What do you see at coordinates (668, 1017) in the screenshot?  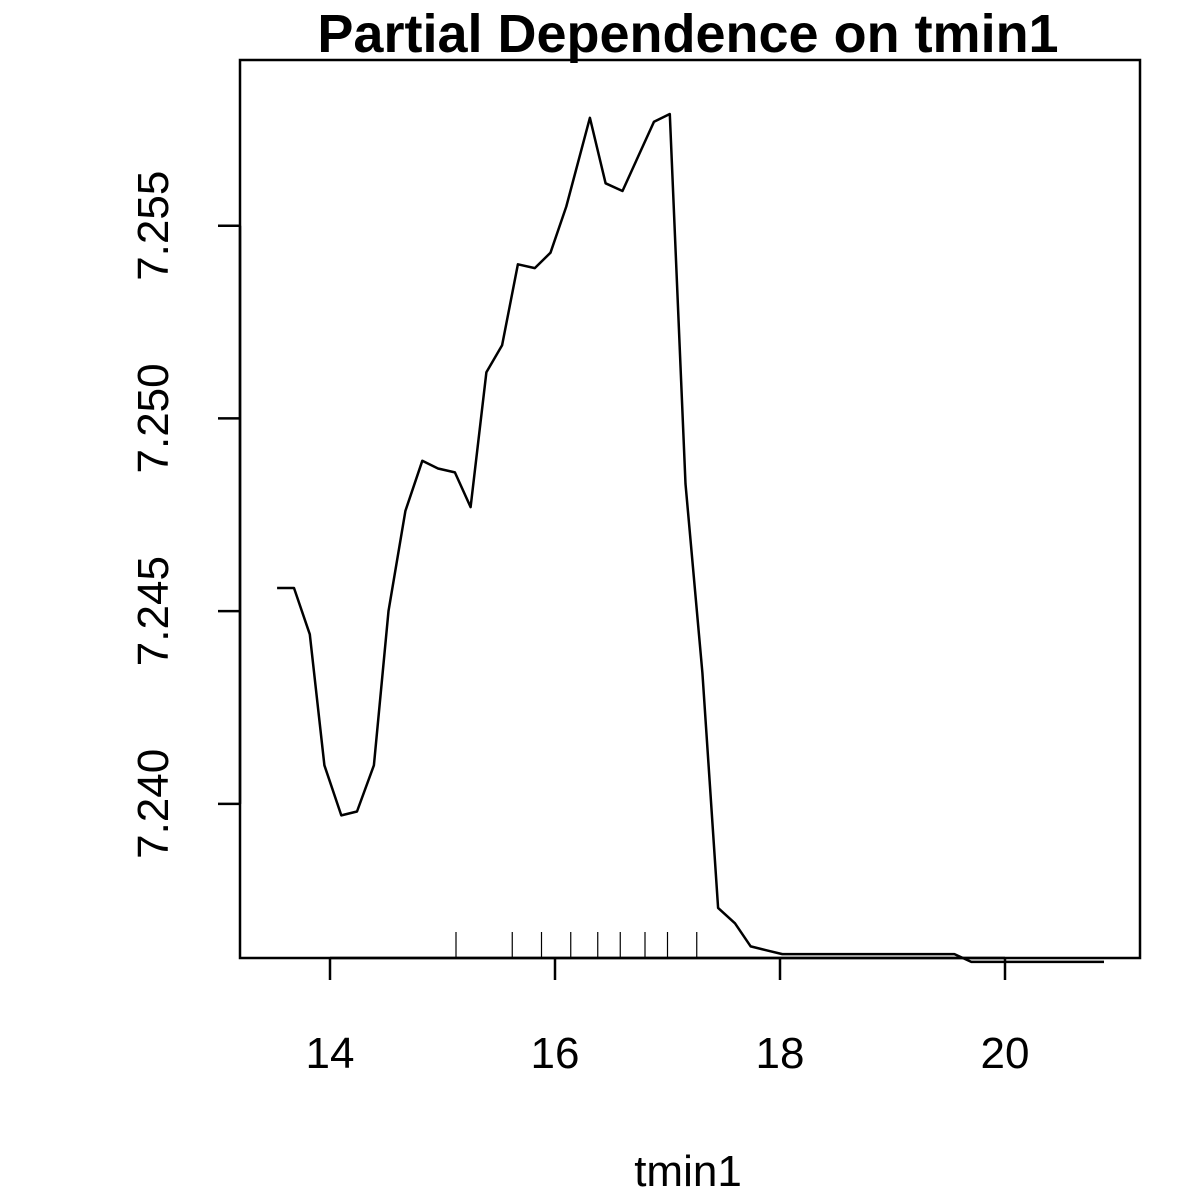 I see `x-axis: 14 16 18 20` at bounding box center [668, 1017].